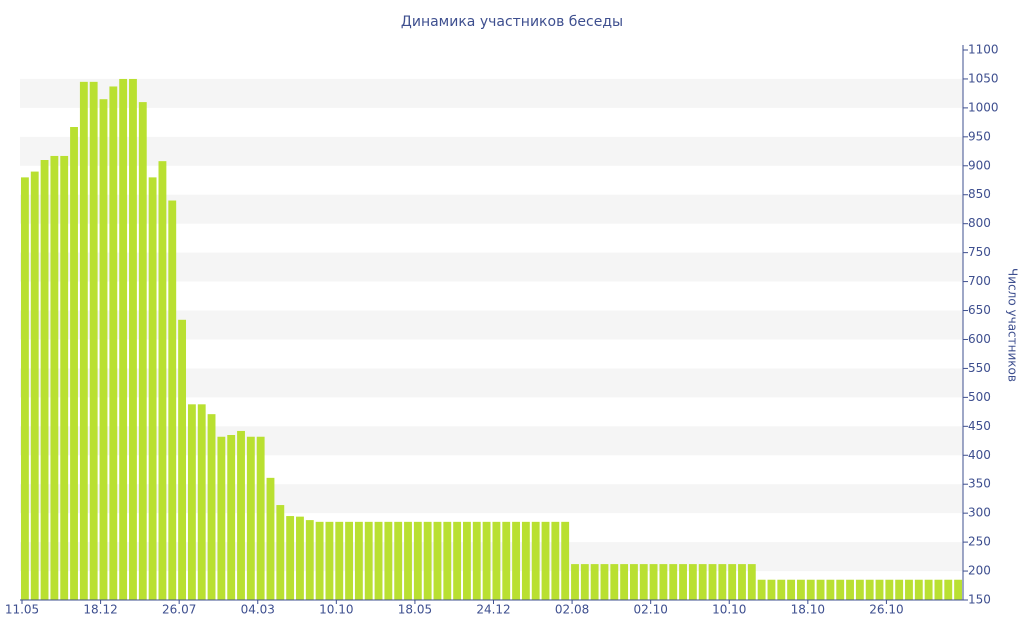 The width and height of the screenshot is (1024, 644). I want to click on y-tick-label: 1000, so click(983, 107).